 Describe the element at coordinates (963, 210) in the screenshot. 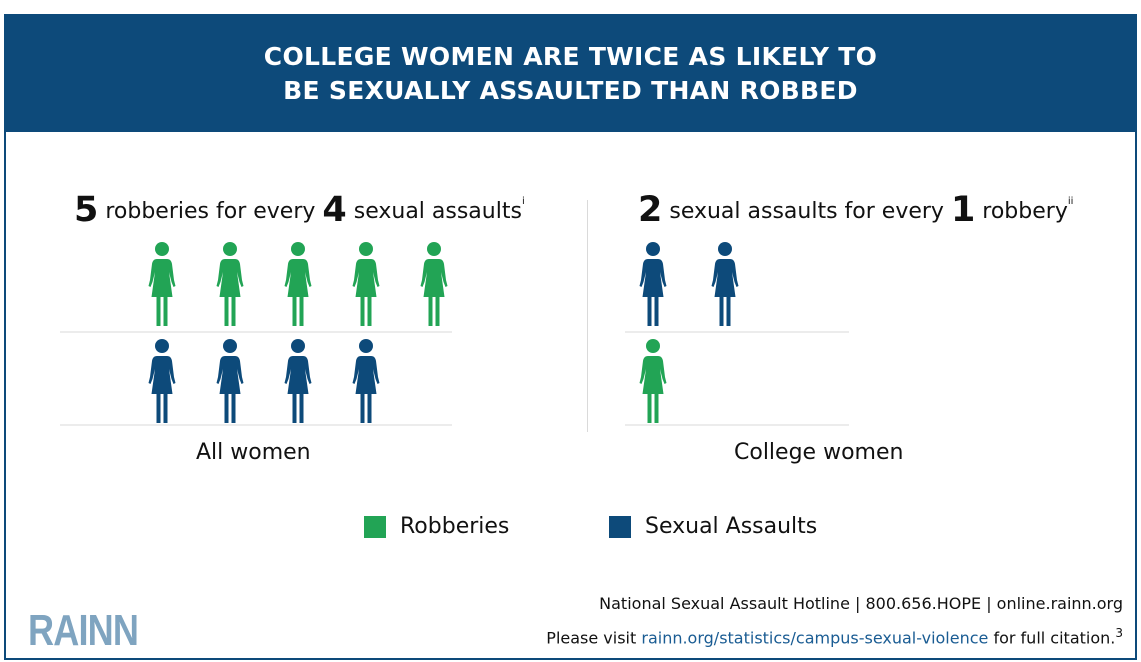

I see `right-num-robbery: 1` at that location.